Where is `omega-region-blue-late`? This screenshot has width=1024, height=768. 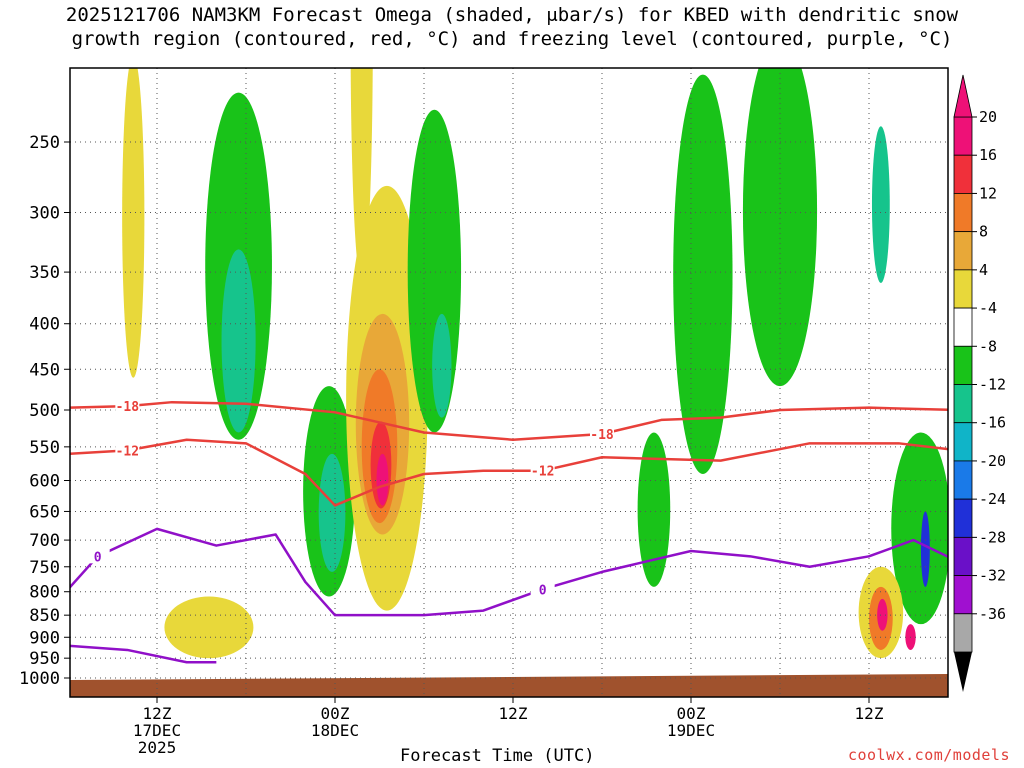
omega-region-blue-late is located at coordinates (925, 549).